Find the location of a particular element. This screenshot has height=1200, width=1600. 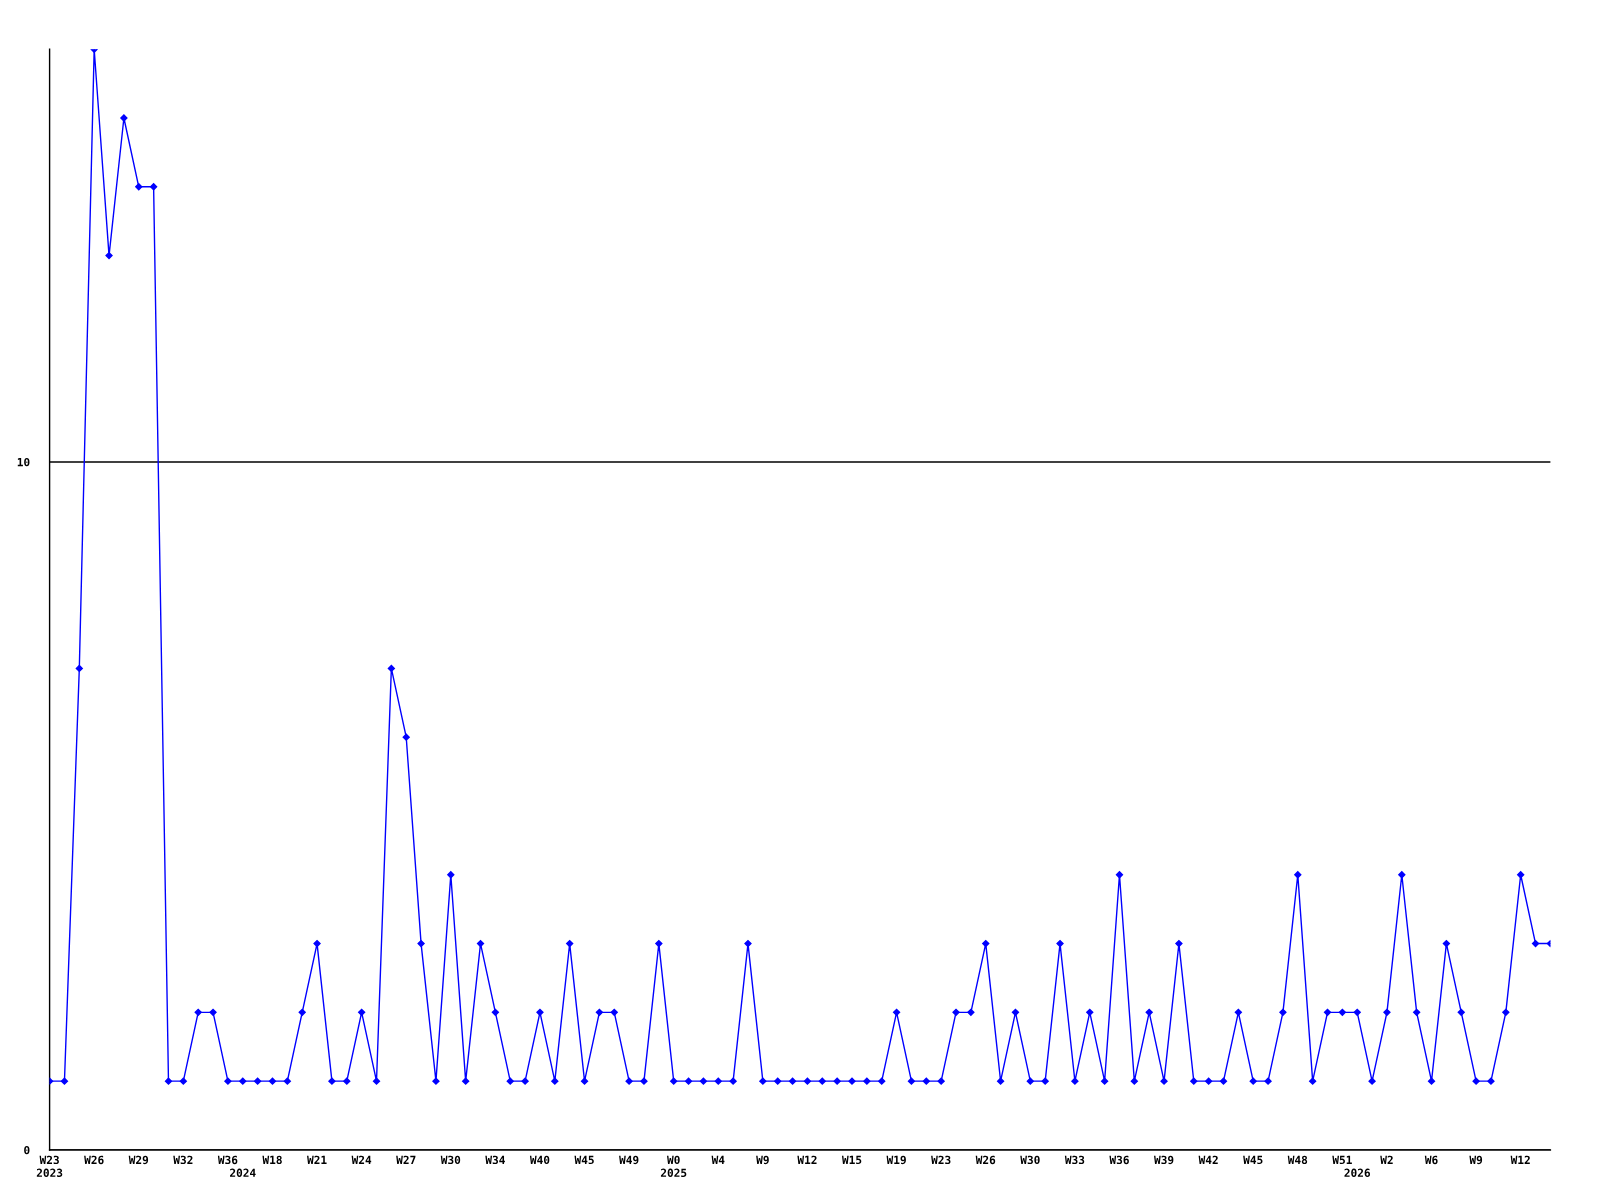

x-tick-label: W48 is located at coordinates (1297, 1160).